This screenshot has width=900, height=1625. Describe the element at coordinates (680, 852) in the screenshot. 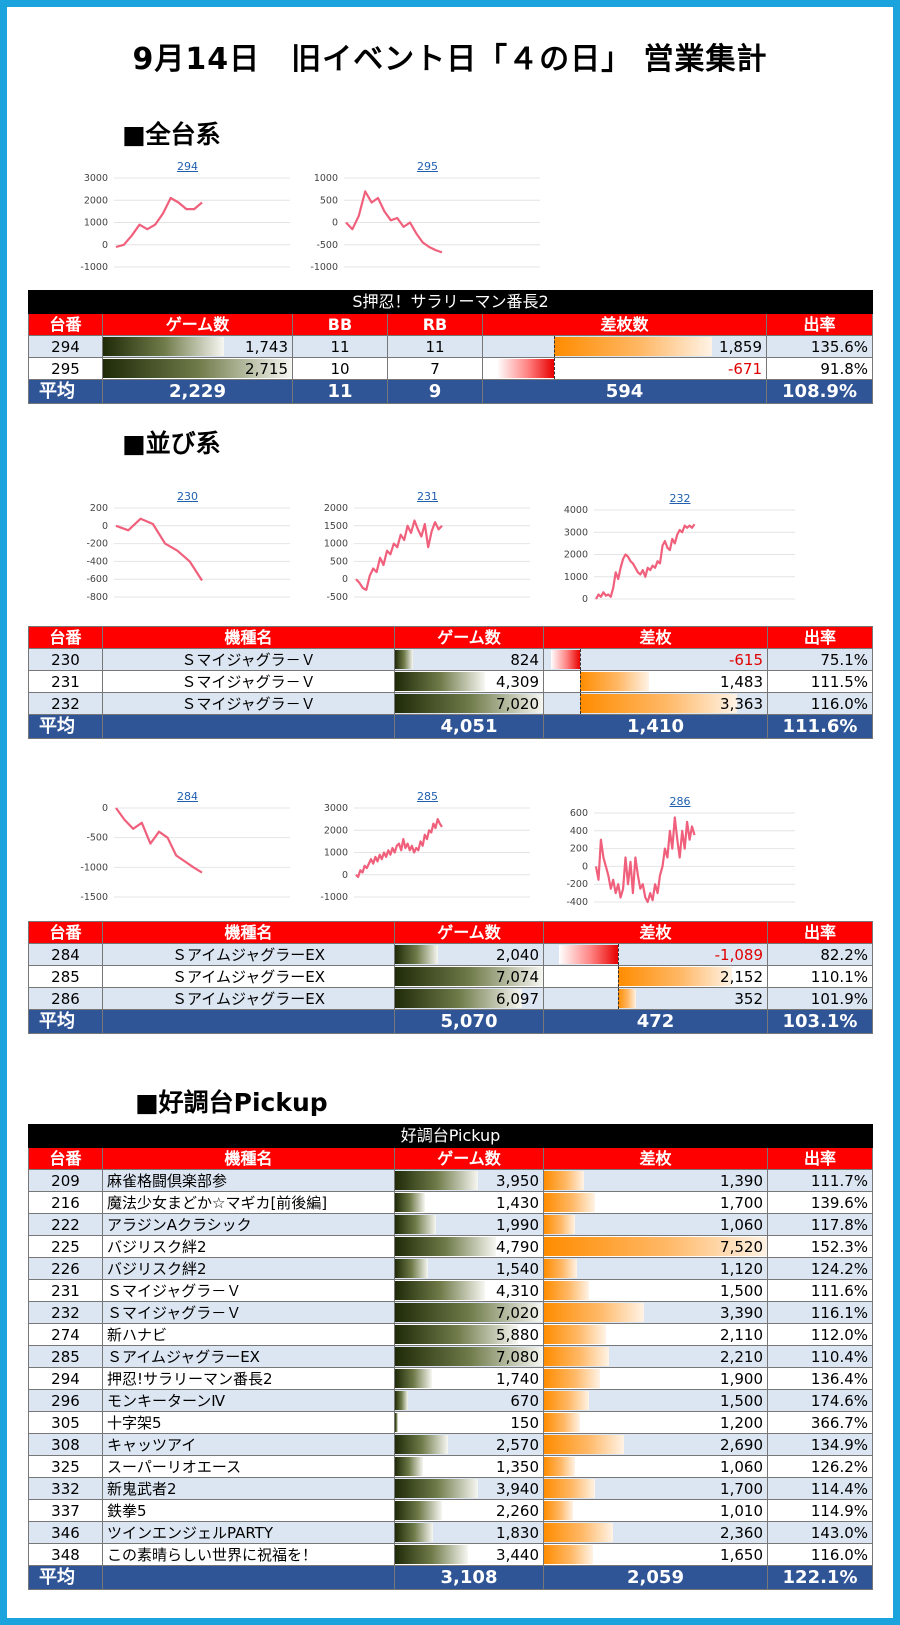

I see `mini-chart: 286 600 400 200 0 -200 -400` at that location.